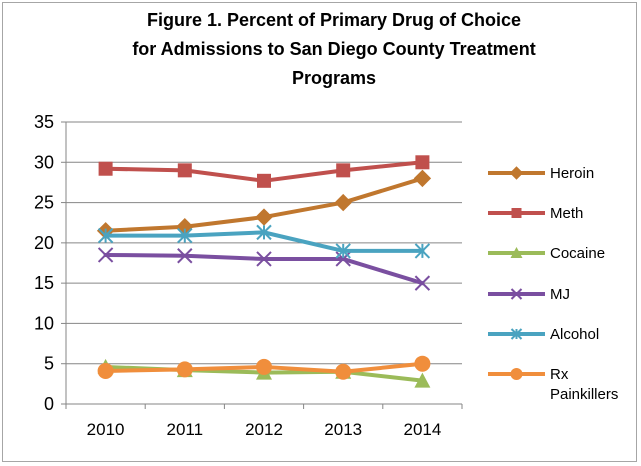 The width and height of the screenshot is (641, 466). What do you see at coordinates (553, 284) in the screenshot?
I see `legend: Heroin Meth Cocaine MJ Alcohol Rx Painkillers` at bounding box center [553, 284].